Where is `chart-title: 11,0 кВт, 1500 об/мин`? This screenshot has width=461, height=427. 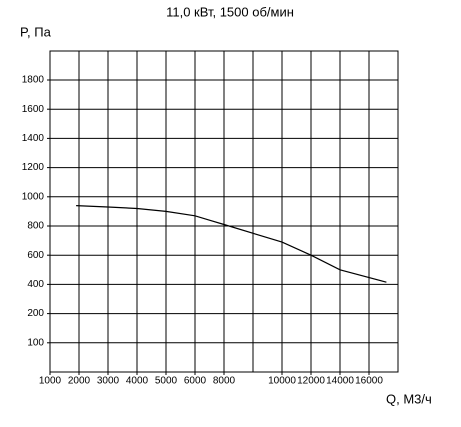 chart-title: 11,0 кВт, 1500 об/мин is located at coordinates (230, 11).